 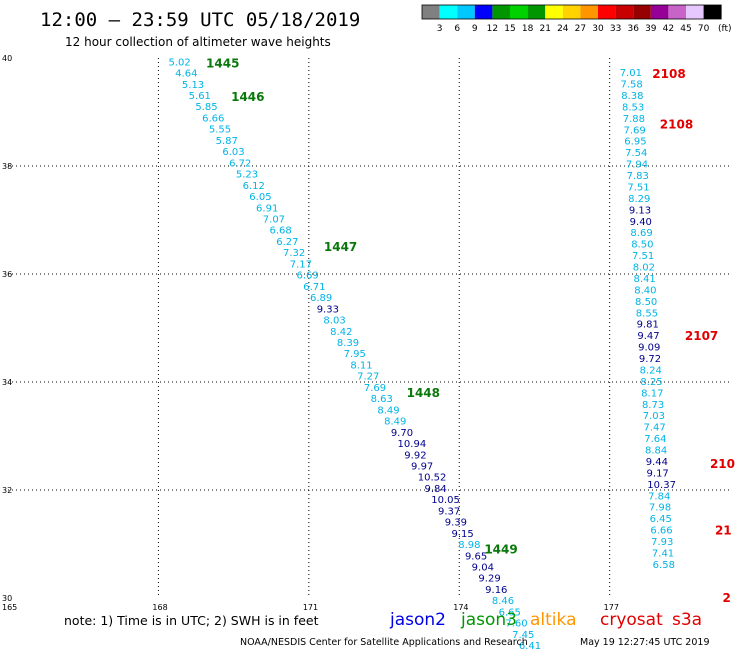 What do you see at coordinates (654, 416) in the screenshot?
I see `wave-height-value: 7.03` at bounding box center [654, 416].